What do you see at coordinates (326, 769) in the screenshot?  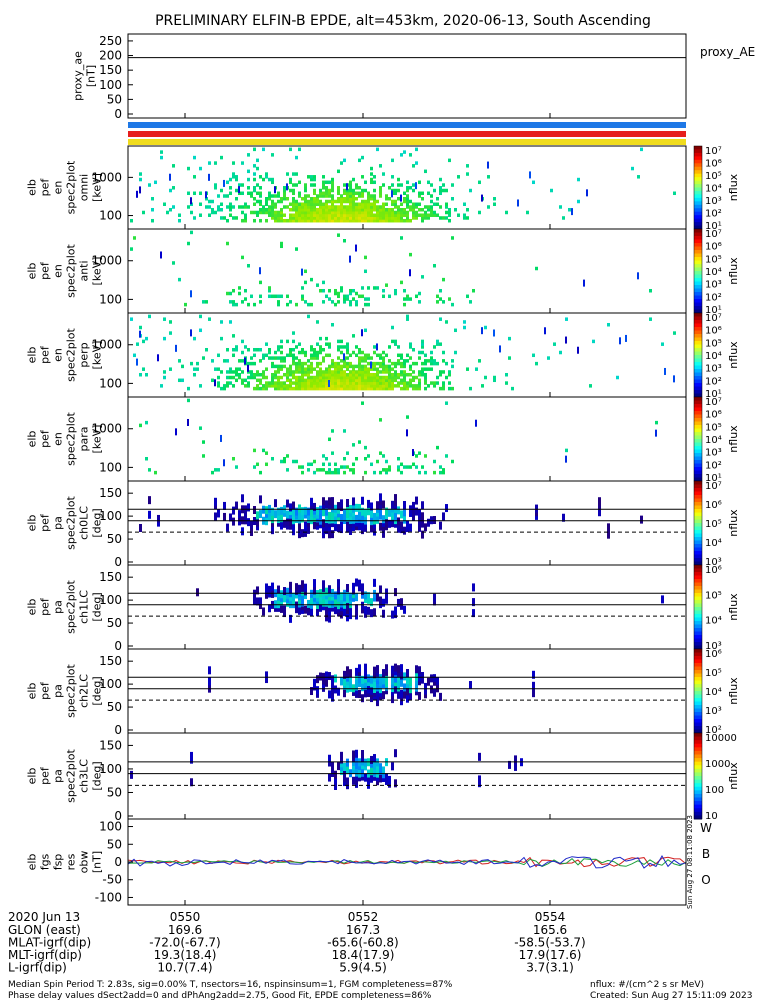 I see `panel-8-pa-spectrogram` at bounding box center [326, 769].